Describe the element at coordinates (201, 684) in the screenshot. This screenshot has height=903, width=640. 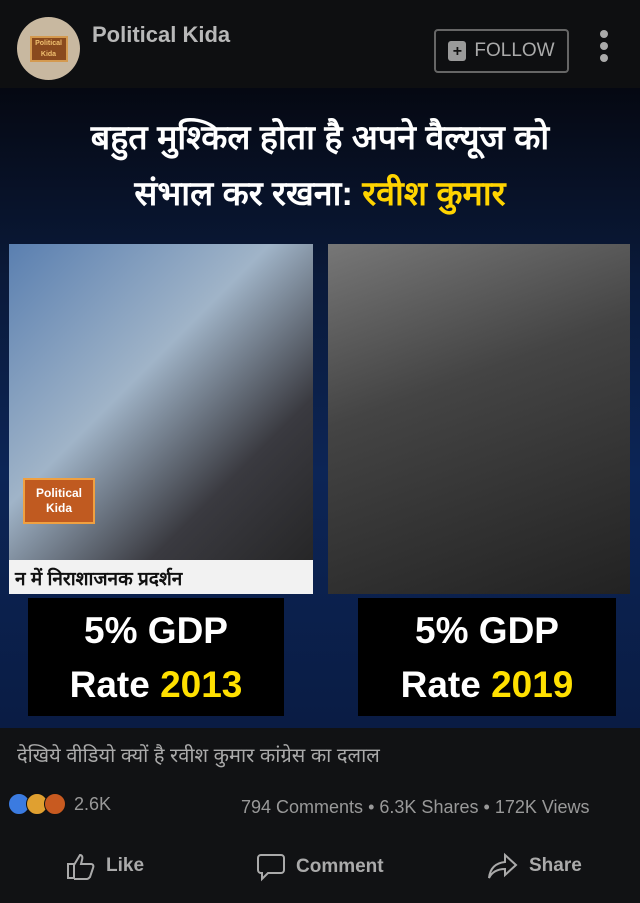
I see `caption-year: 2013` at that location.